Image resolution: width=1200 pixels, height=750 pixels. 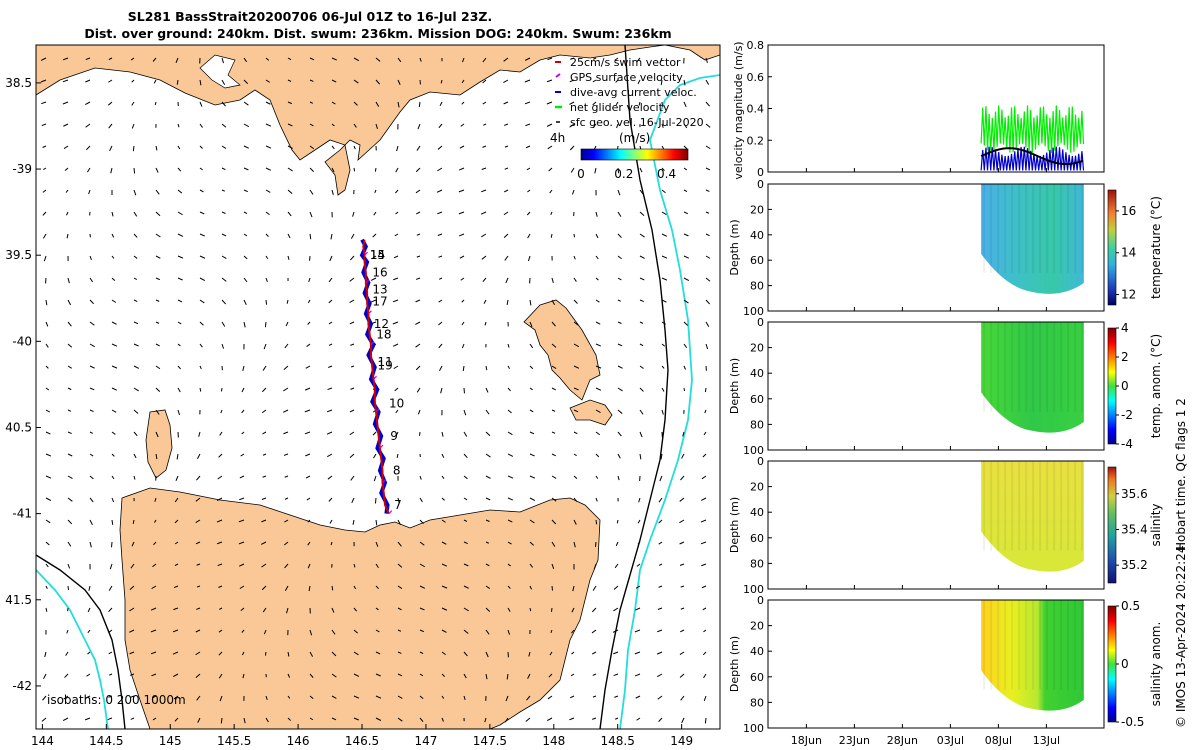 What do you see at coordinates (81, 641) in the screenshot?
I see `isobath-200m-west` at bounding box center [81, 641].